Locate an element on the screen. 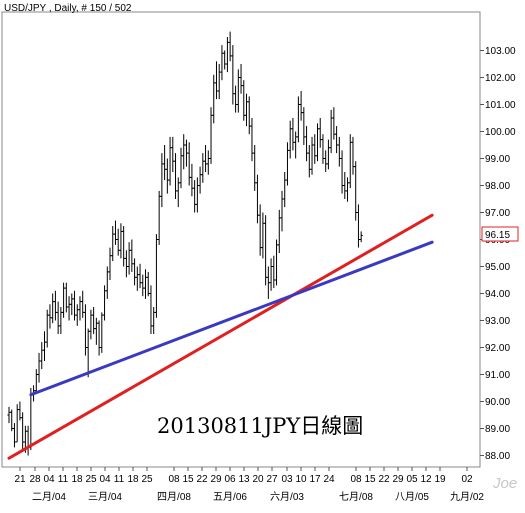 Image resolution: width=525 pixels, height=513 pixels. month-label: 六月/03 is located at coordinates (287, 497).